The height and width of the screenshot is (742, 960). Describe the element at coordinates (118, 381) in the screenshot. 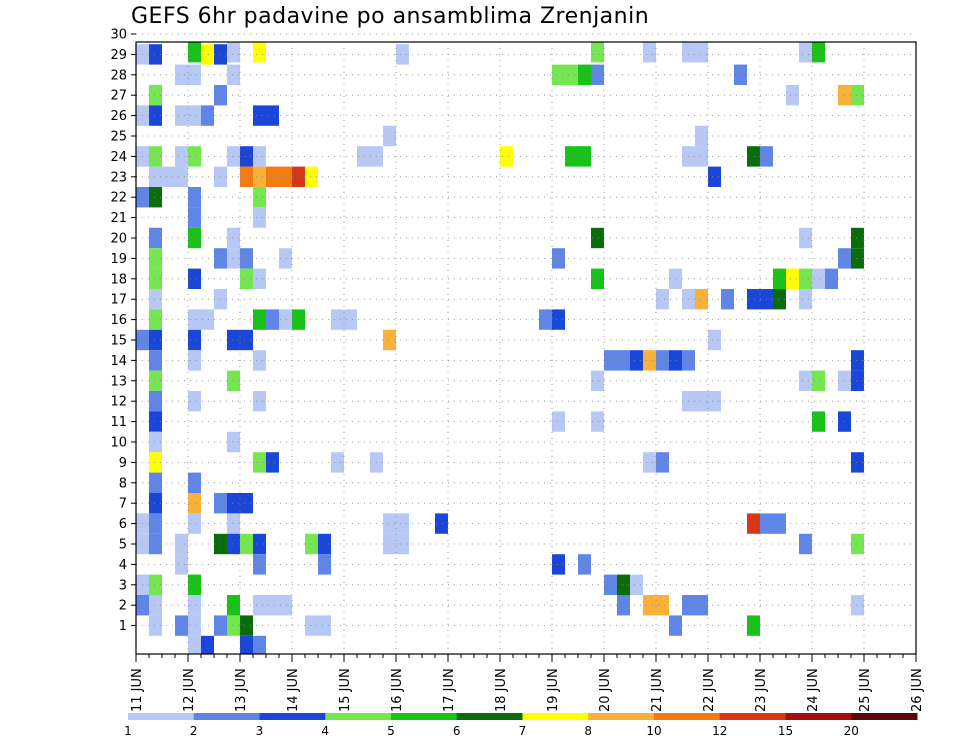

I see `y-tick-label: 13` at that location.